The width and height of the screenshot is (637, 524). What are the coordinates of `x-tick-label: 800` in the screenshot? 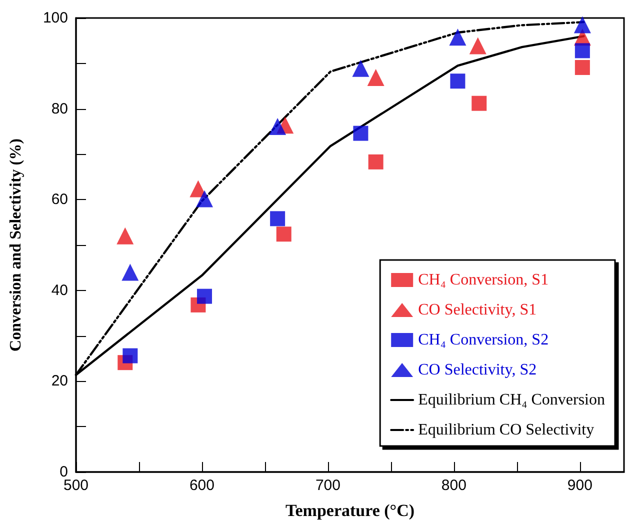 It's located at (453, 485).